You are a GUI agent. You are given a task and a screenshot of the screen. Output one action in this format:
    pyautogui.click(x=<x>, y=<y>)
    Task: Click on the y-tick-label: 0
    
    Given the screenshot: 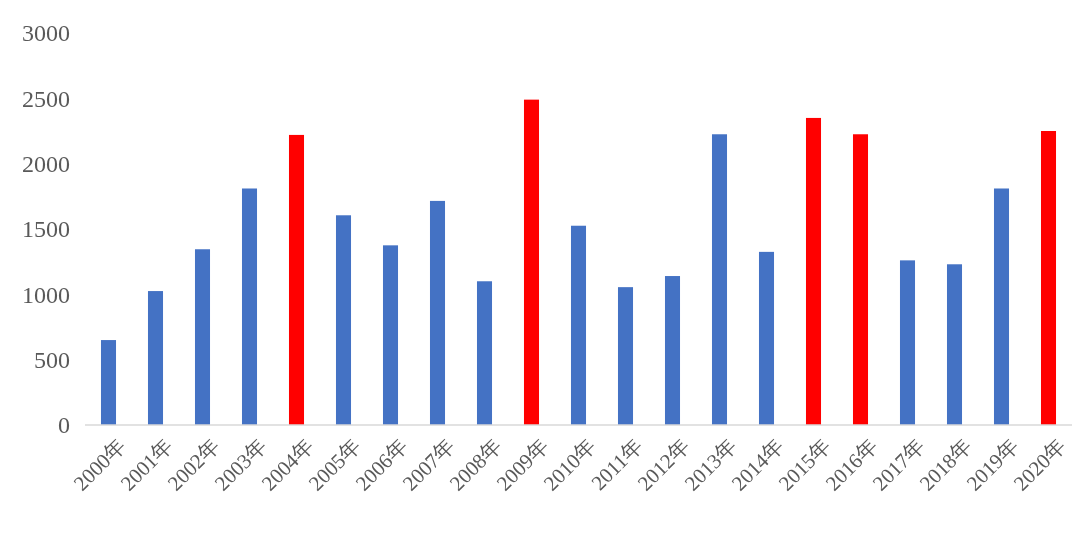 What is the action you would take?
    pyautogui.click(x=64, y=425)
    